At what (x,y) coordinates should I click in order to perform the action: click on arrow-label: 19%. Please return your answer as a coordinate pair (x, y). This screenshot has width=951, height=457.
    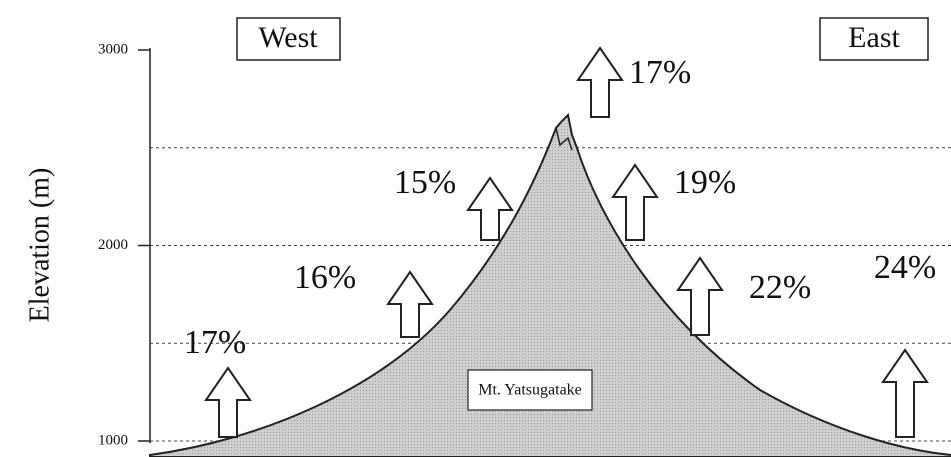
    Looking at the image, I should click on (705, 182).